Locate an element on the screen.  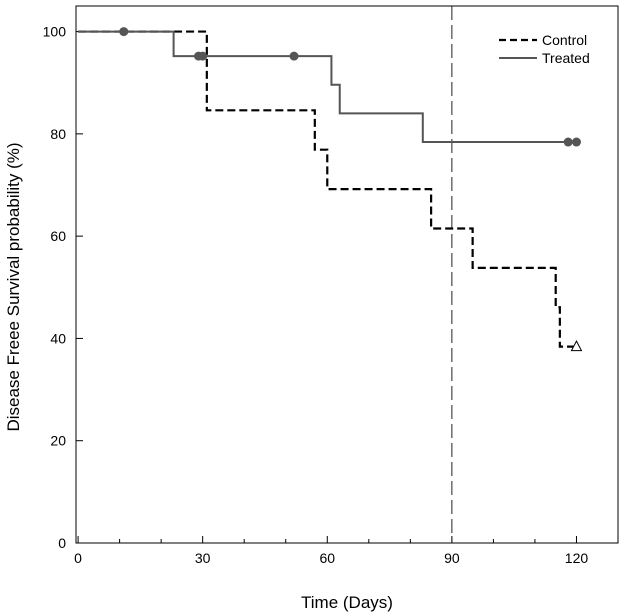
x-tick-label-90: 90 is located at coordinates (452, 558).